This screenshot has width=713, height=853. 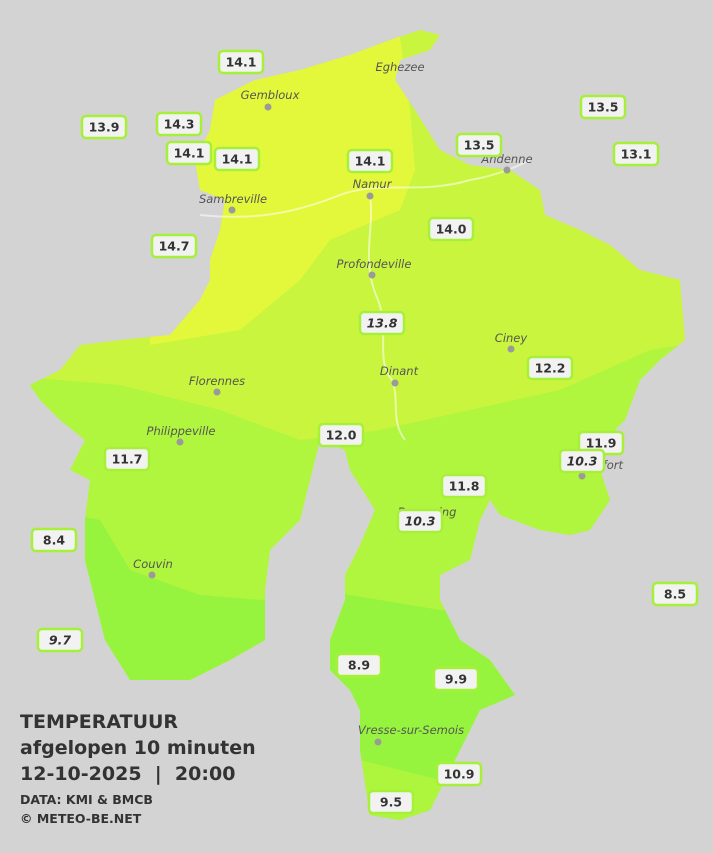 I want to click on station: 9.5, so click(x=391, y=802).